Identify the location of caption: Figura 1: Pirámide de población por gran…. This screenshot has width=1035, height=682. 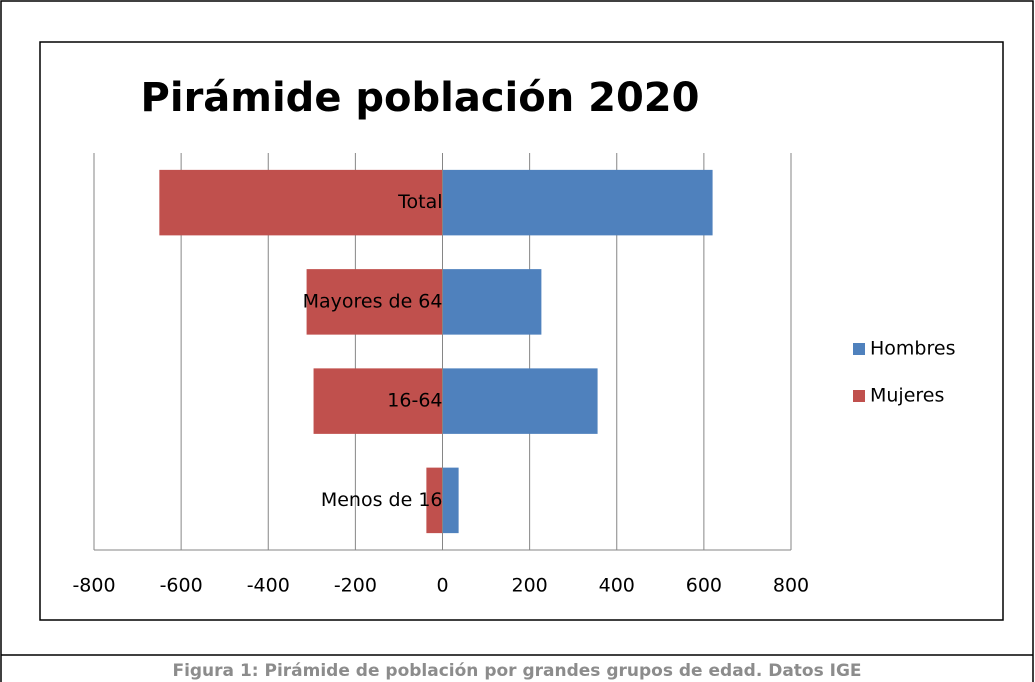
(516, 671).